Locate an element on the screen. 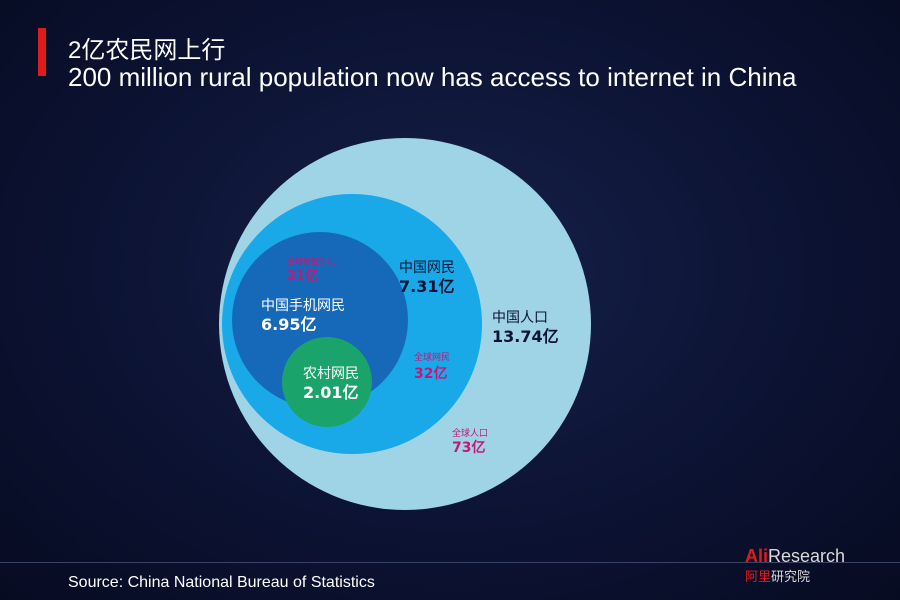 The height and width of the screenshot is (600, 900). china-mobile-netizens-label: 中国手机网民 is located at coordinates (303, 306).